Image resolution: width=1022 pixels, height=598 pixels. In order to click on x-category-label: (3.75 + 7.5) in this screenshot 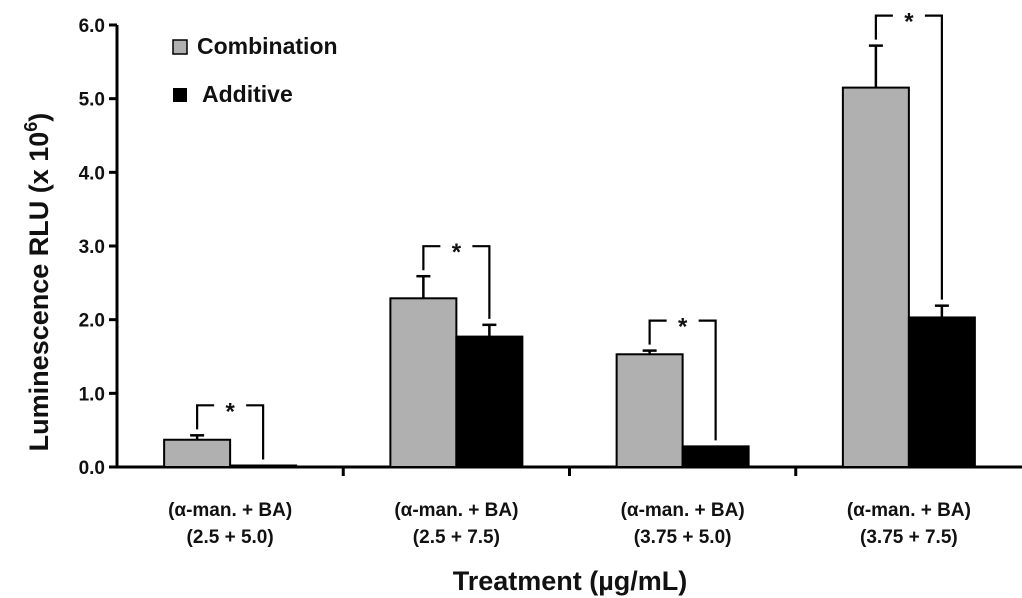, I will do `click(909, 537)`.